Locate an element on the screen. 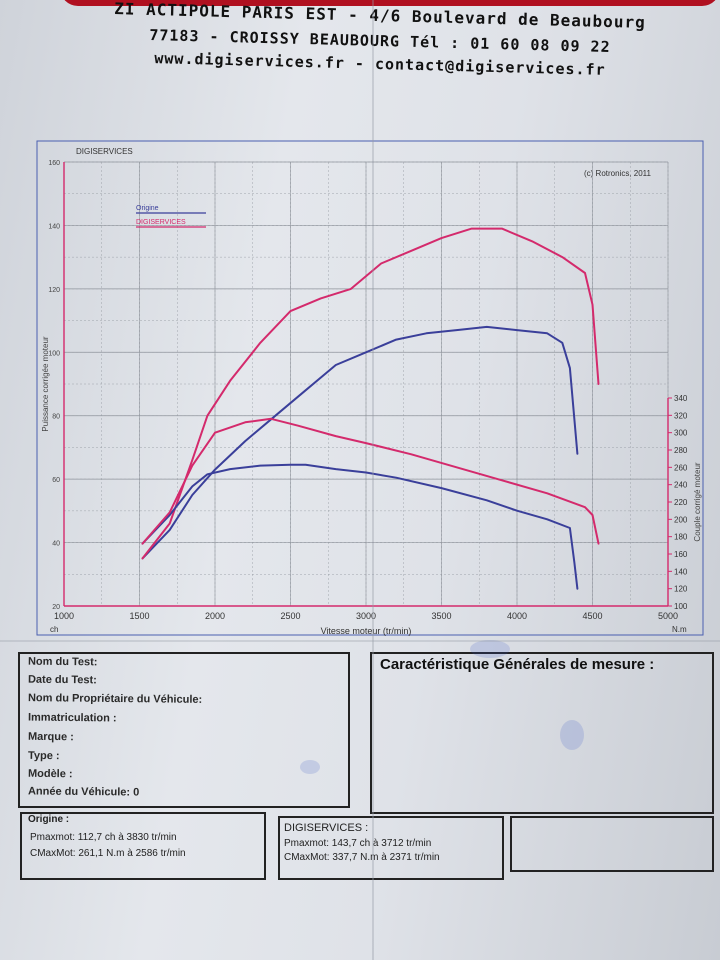 This screenshot has width=720, height=960. y-tick-label-right: 180 is located at coordinates (681, 537).